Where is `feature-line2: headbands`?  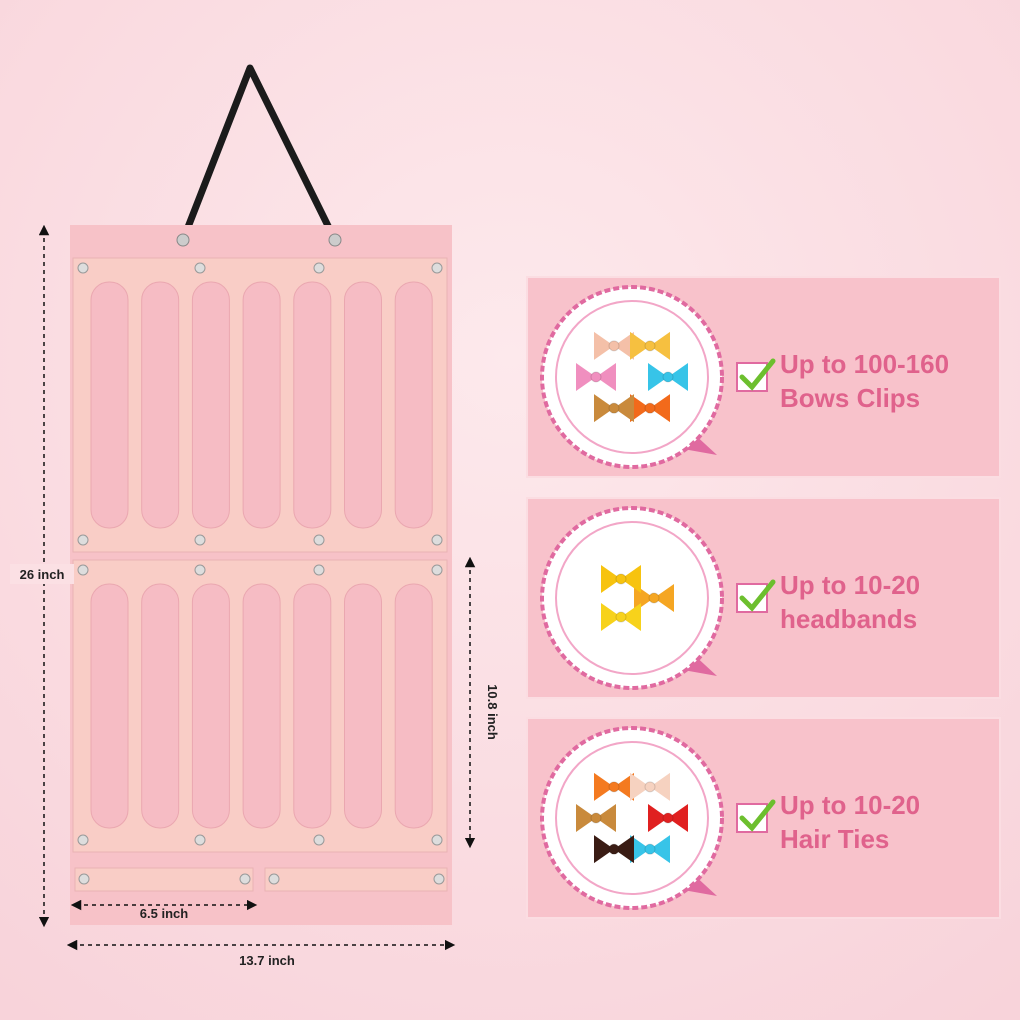
feature-line2: headbands is located at coordinates (848, 619).